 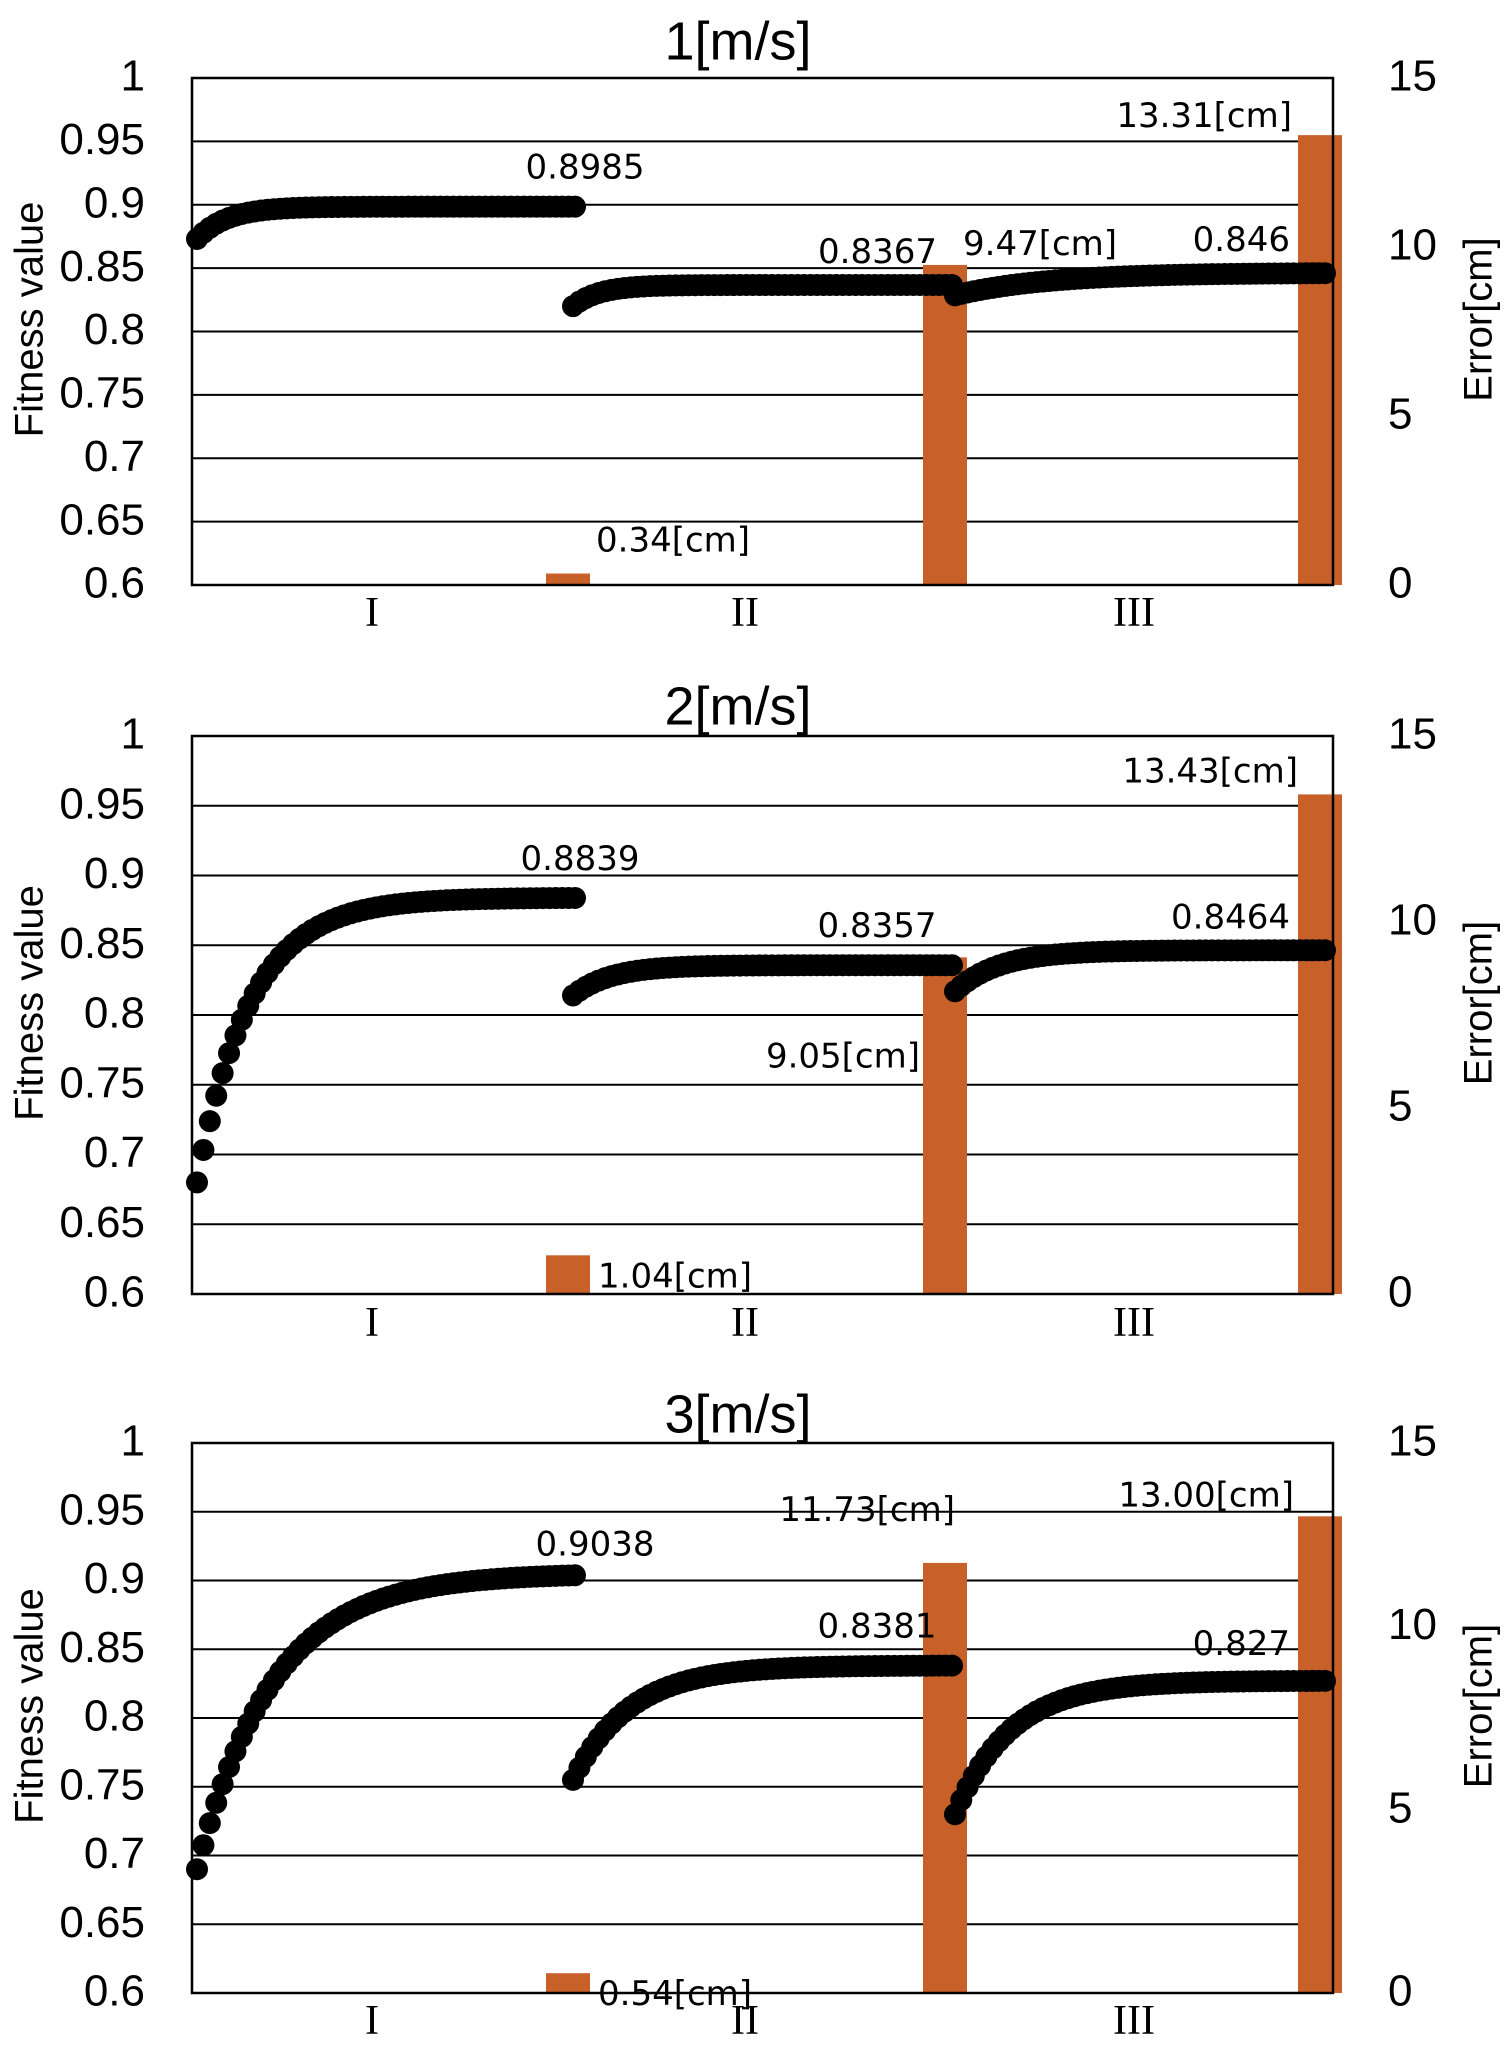 What do you see at coordinates (737, 1414) in the screenshot?
I see `chart-title: 3[m/s]` at bounding box center [737, 1414].